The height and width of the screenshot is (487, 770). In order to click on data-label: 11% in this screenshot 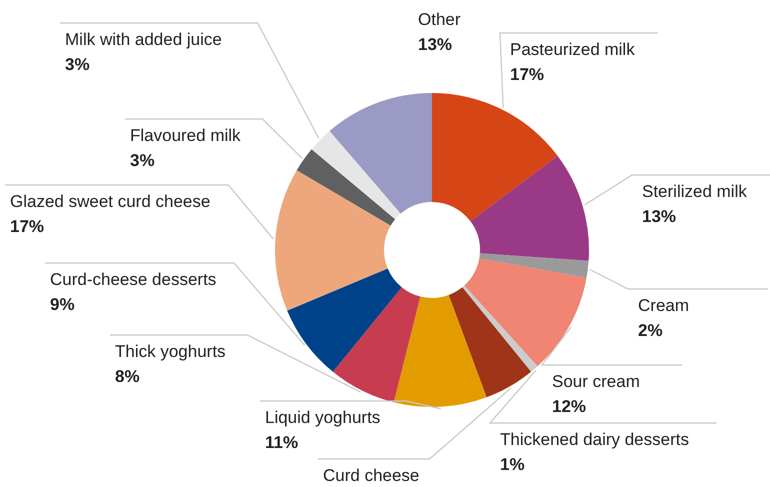, I will do `click(281, 442)`.